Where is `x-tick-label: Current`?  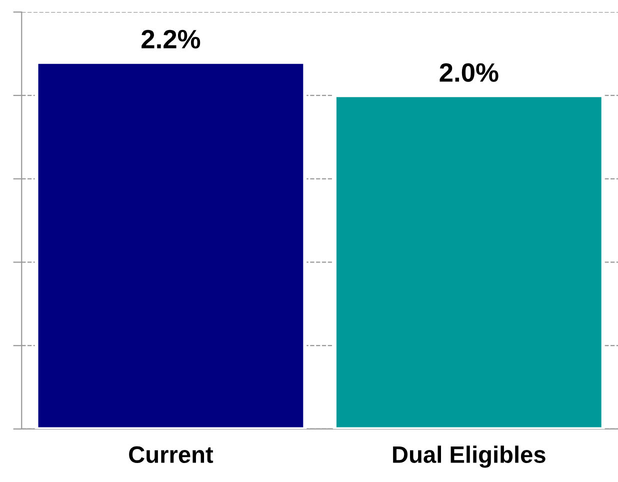 x-tick-label: Current is located at coordinates (171, 454).